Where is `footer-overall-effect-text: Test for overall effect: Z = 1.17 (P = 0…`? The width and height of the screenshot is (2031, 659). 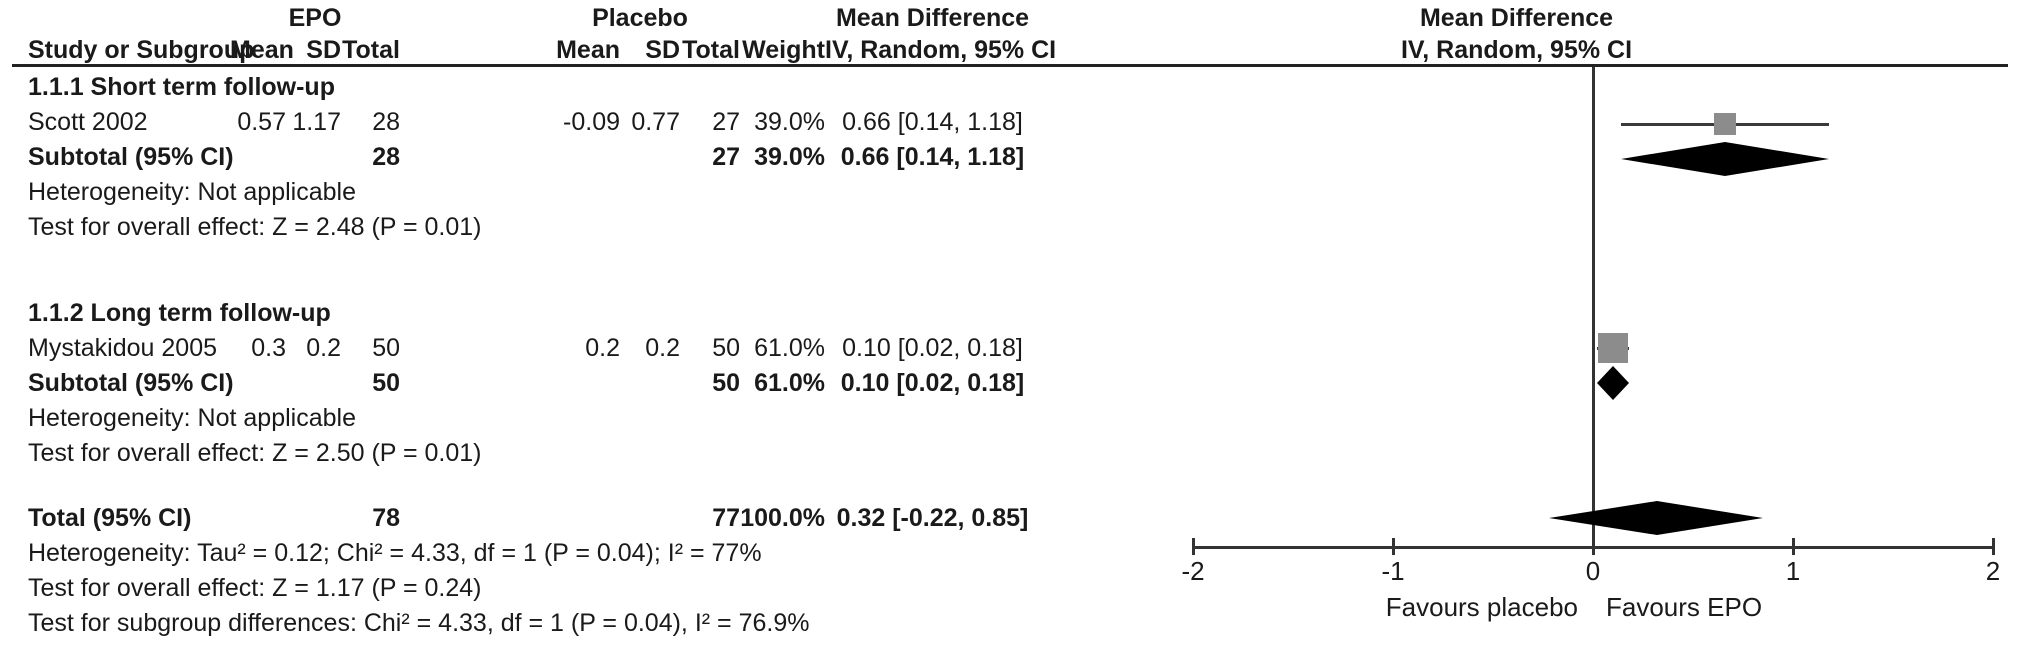 footer-overall-effect-text: Test for overall effect: Z = 1.17 (P = 0… is located at coordinates (255, 588).